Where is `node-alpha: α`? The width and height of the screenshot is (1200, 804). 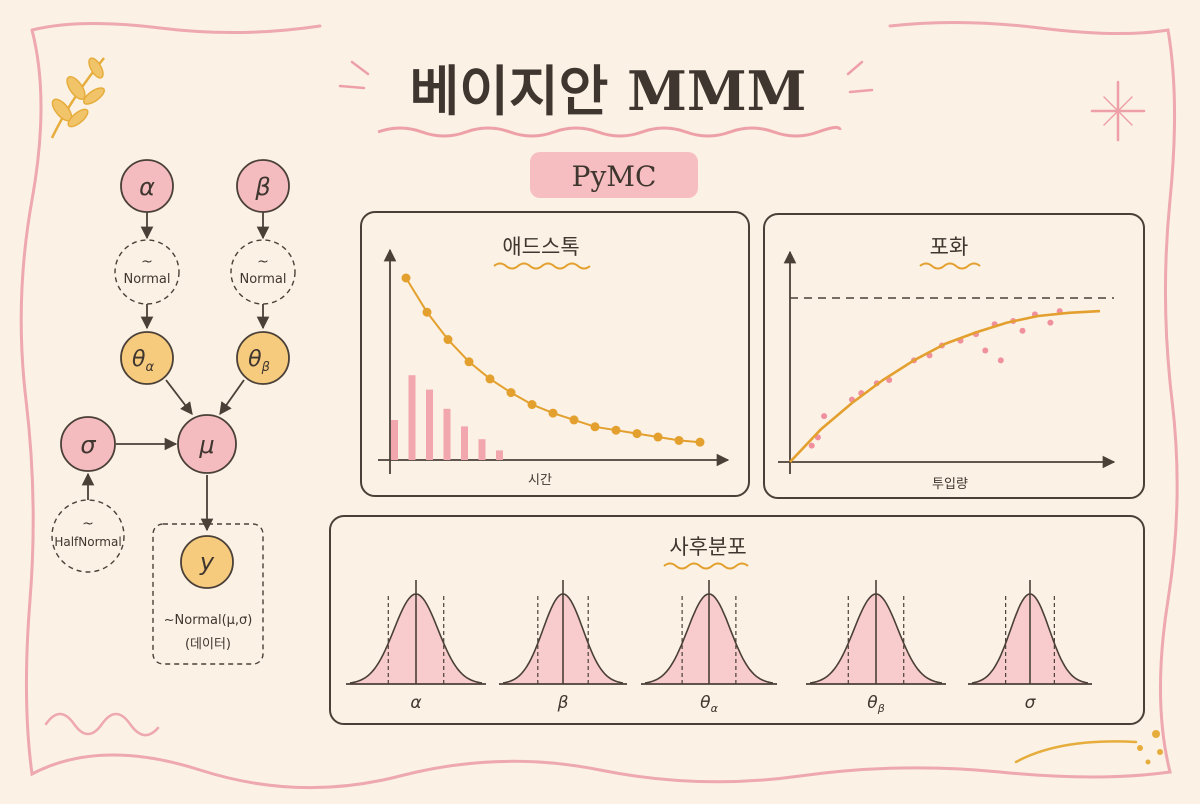 node-alpha: α is located at coordinates (147, 186).